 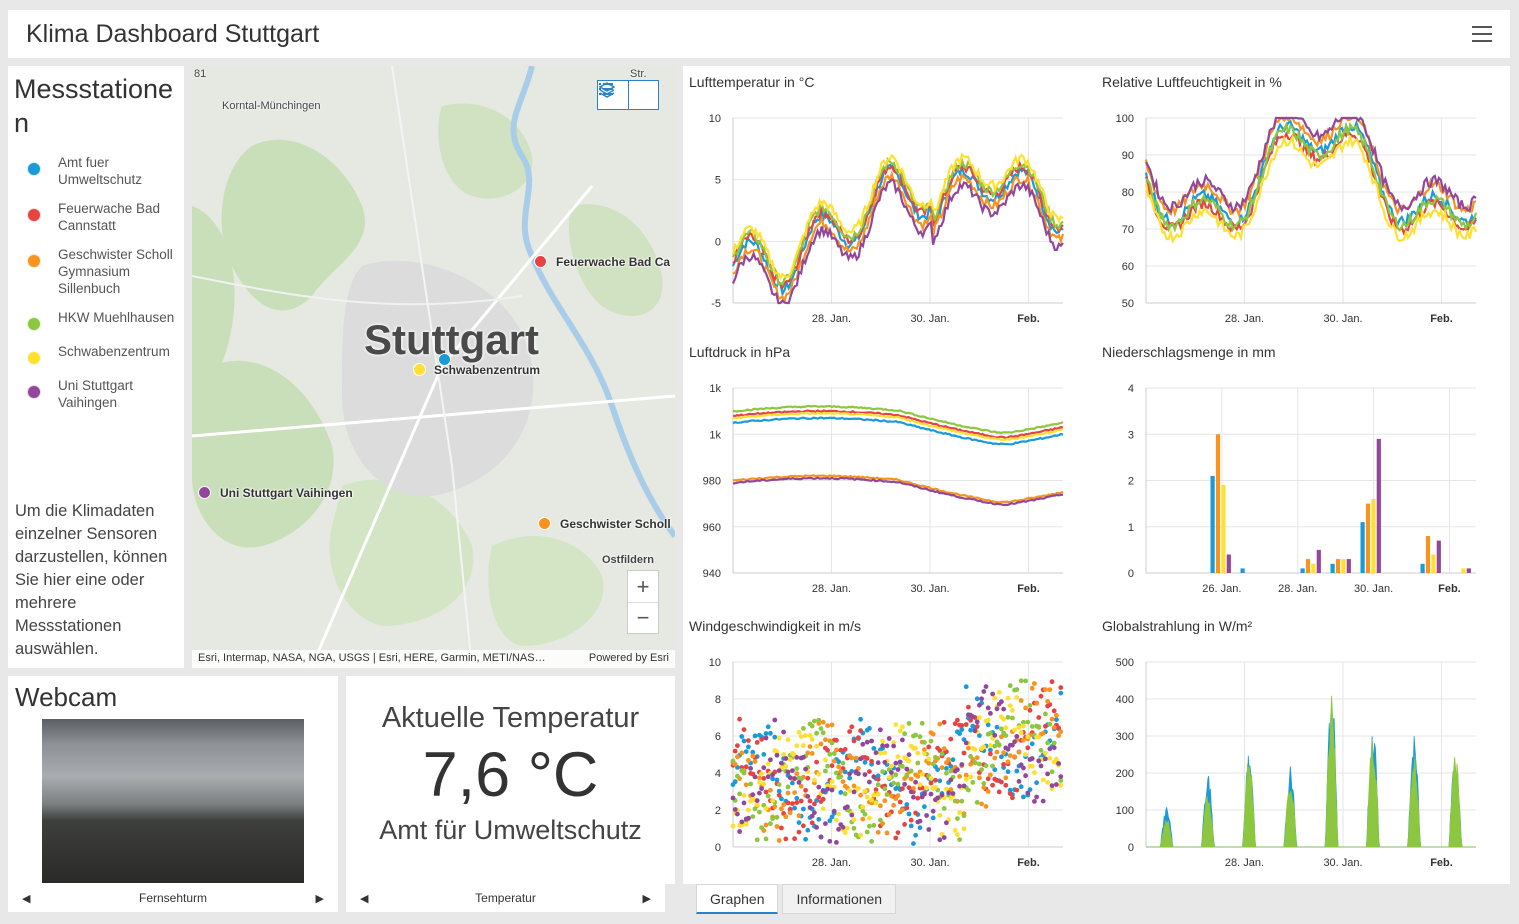 What do you see at coordinates (1311, 165) in the screenshot?
I see `series-line` at bounding box center [1311, 165].